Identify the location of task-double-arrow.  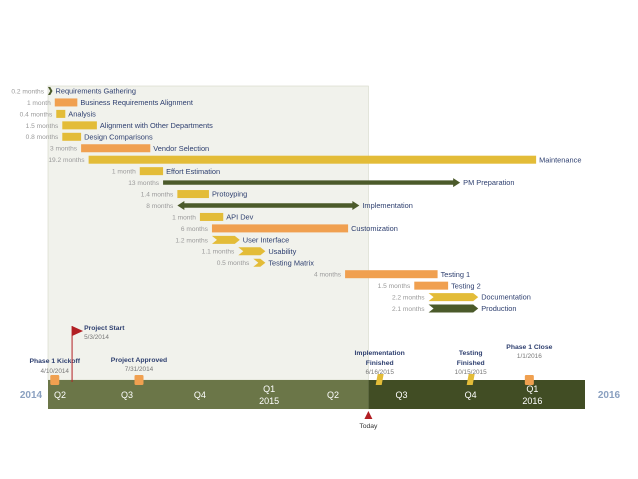
(268, 205).